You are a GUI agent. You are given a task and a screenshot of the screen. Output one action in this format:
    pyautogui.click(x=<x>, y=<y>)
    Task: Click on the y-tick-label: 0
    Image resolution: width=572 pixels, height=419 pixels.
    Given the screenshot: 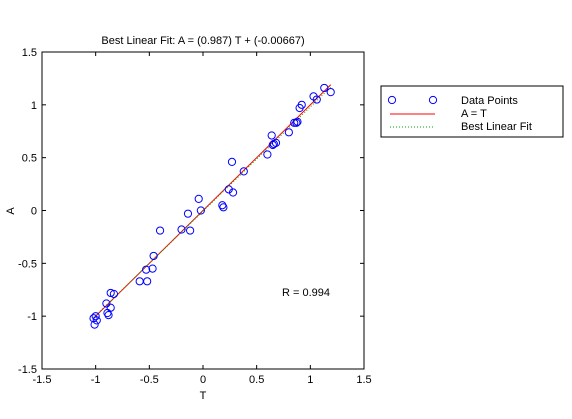 What is the action you would take?
    pyautogui.click(x=34, y=212)
    